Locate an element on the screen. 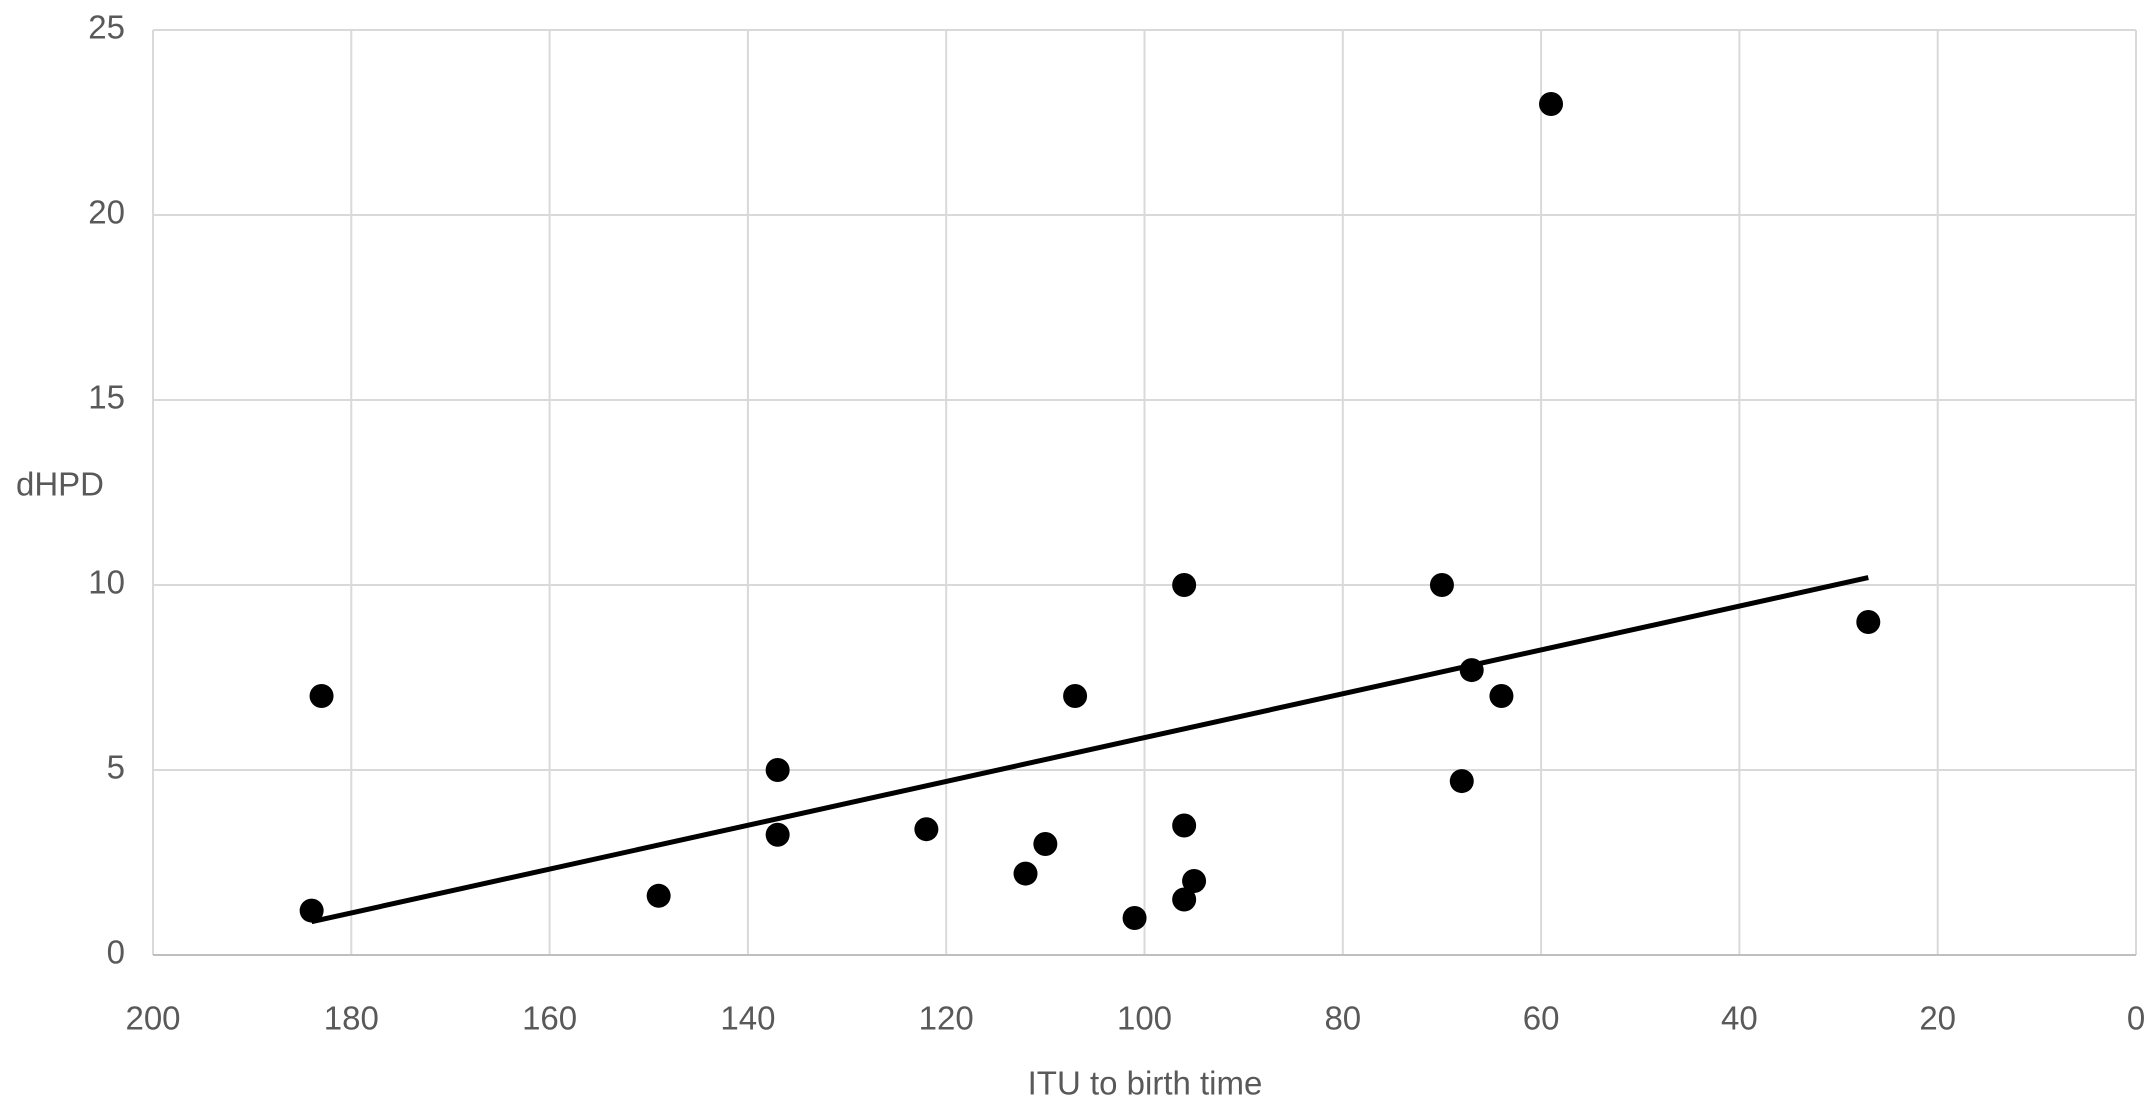 The image size is (2153, 1112). y-tick-label: 5 is located at coordinates (116, 767).